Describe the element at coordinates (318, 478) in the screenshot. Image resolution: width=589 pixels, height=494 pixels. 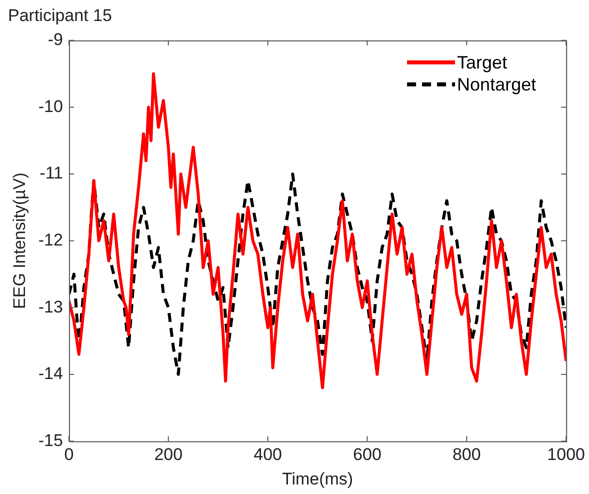
I see `x-axis-title: Time(ms)` at that location.